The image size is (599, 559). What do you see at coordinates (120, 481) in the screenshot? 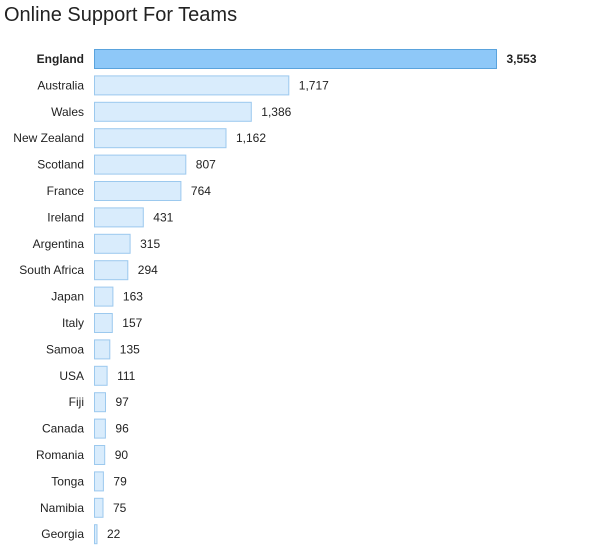
I see `value-label-tonga: 79` at bounding box center [120, 481].